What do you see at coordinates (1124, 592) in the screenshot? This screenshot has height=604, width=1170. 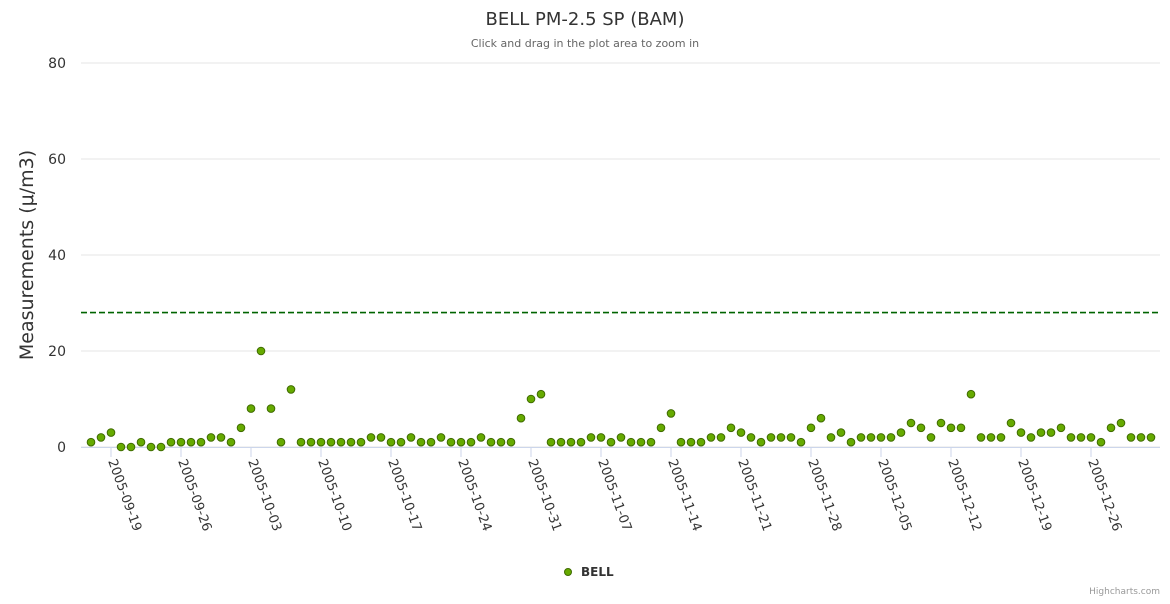 I see `credits-link: Highcharts.com` at bounding box center [1124, 592].